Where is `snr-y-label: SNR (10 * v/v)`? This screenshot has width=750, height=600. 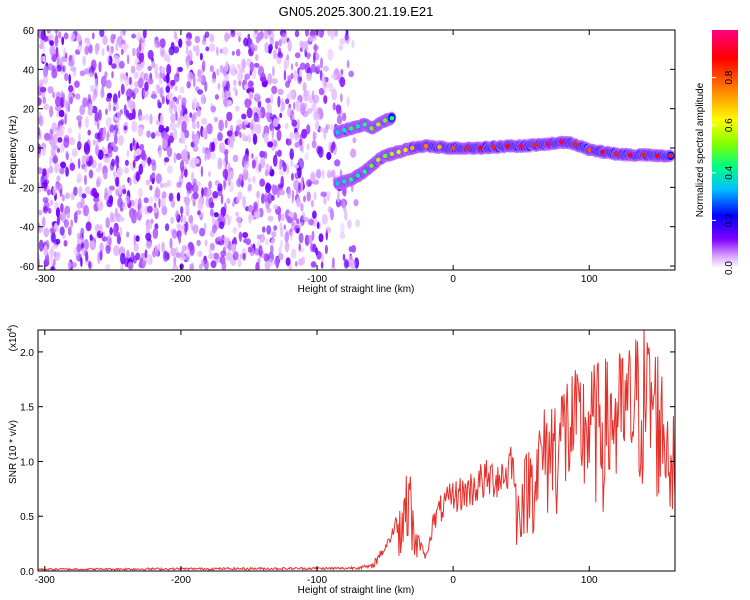 snr-y-label: SNR (10 * v/v) is located at coordinates (13, 452).